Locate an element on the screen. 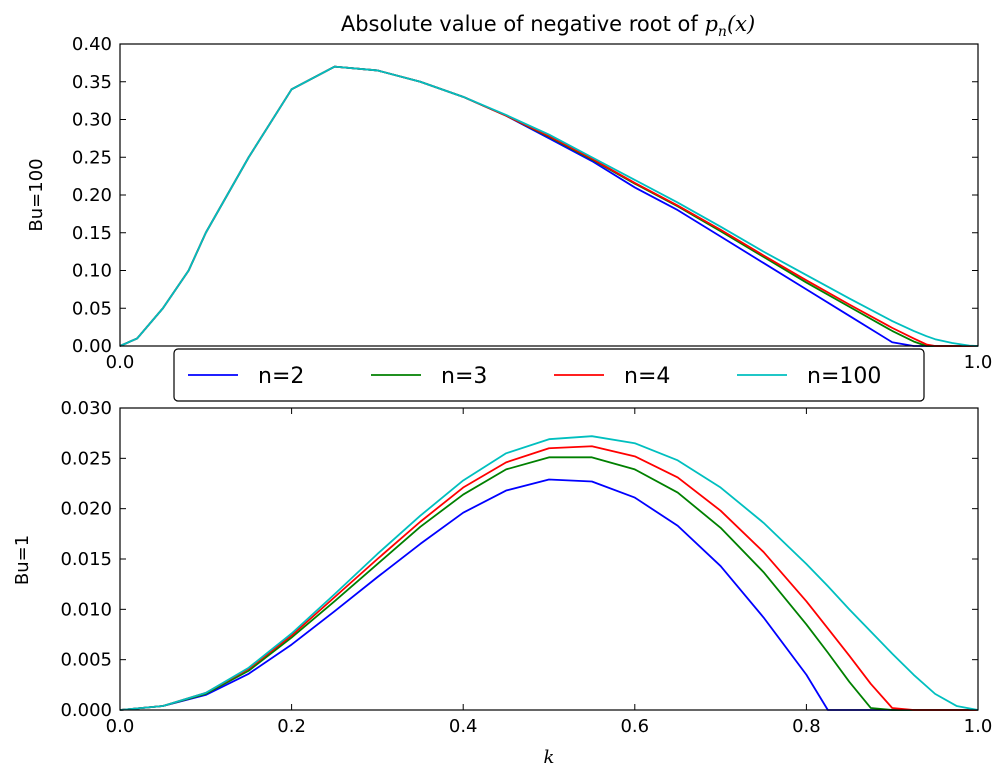  top-y-tick-label: 0.25 is located at coordinates (92, 157).